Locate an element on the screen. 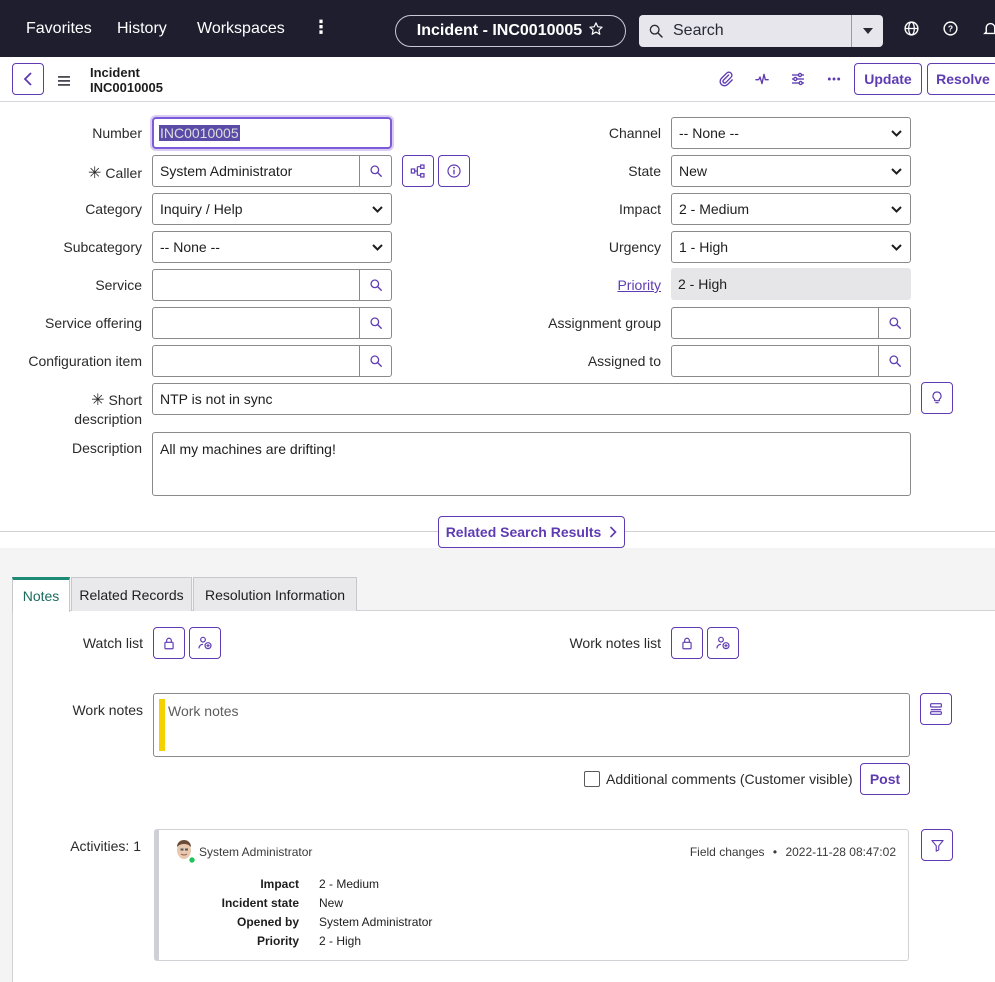  record-number: INC0010005 is located at coordinates (126, 87).